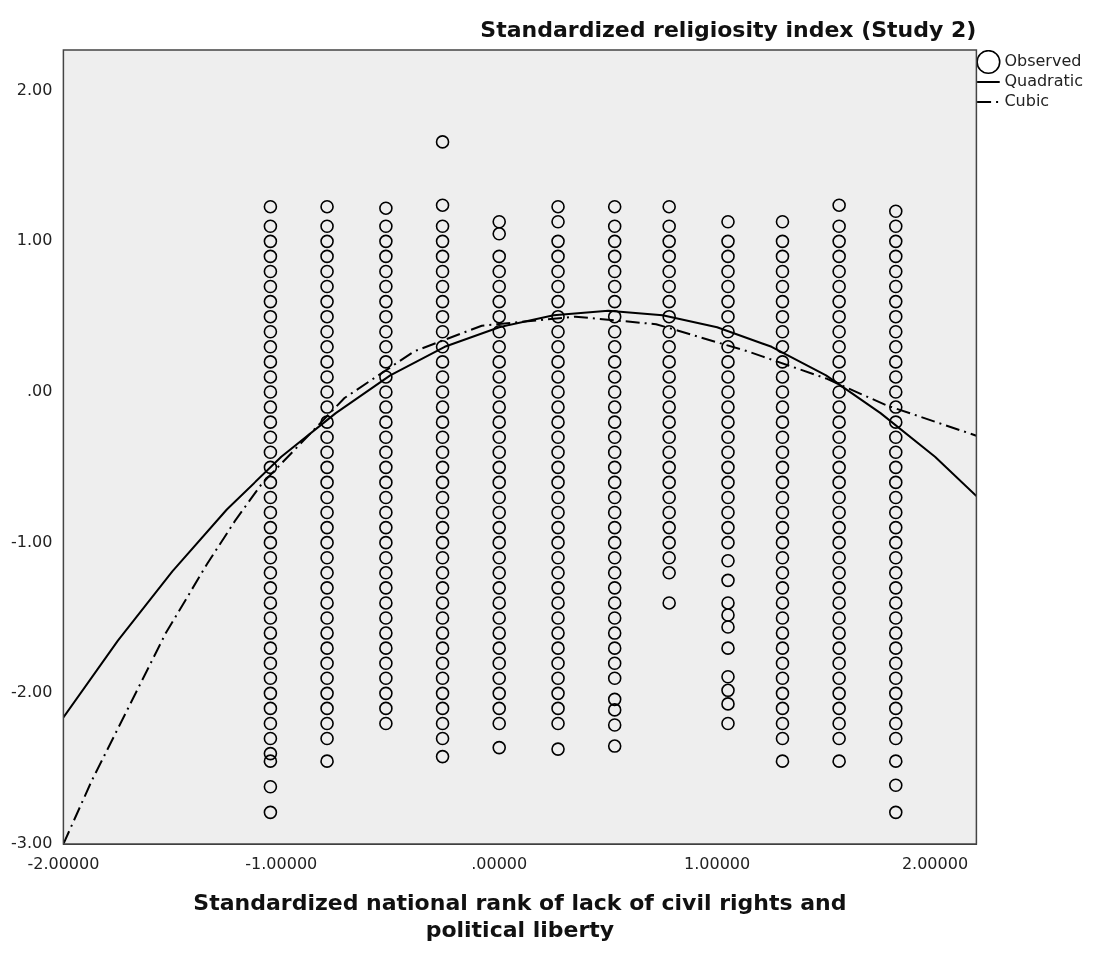  What do you see at coordinates (34, 89) in the screenshot?
I see `y-tick-label: 2.00` at bounding box center [34, 89].